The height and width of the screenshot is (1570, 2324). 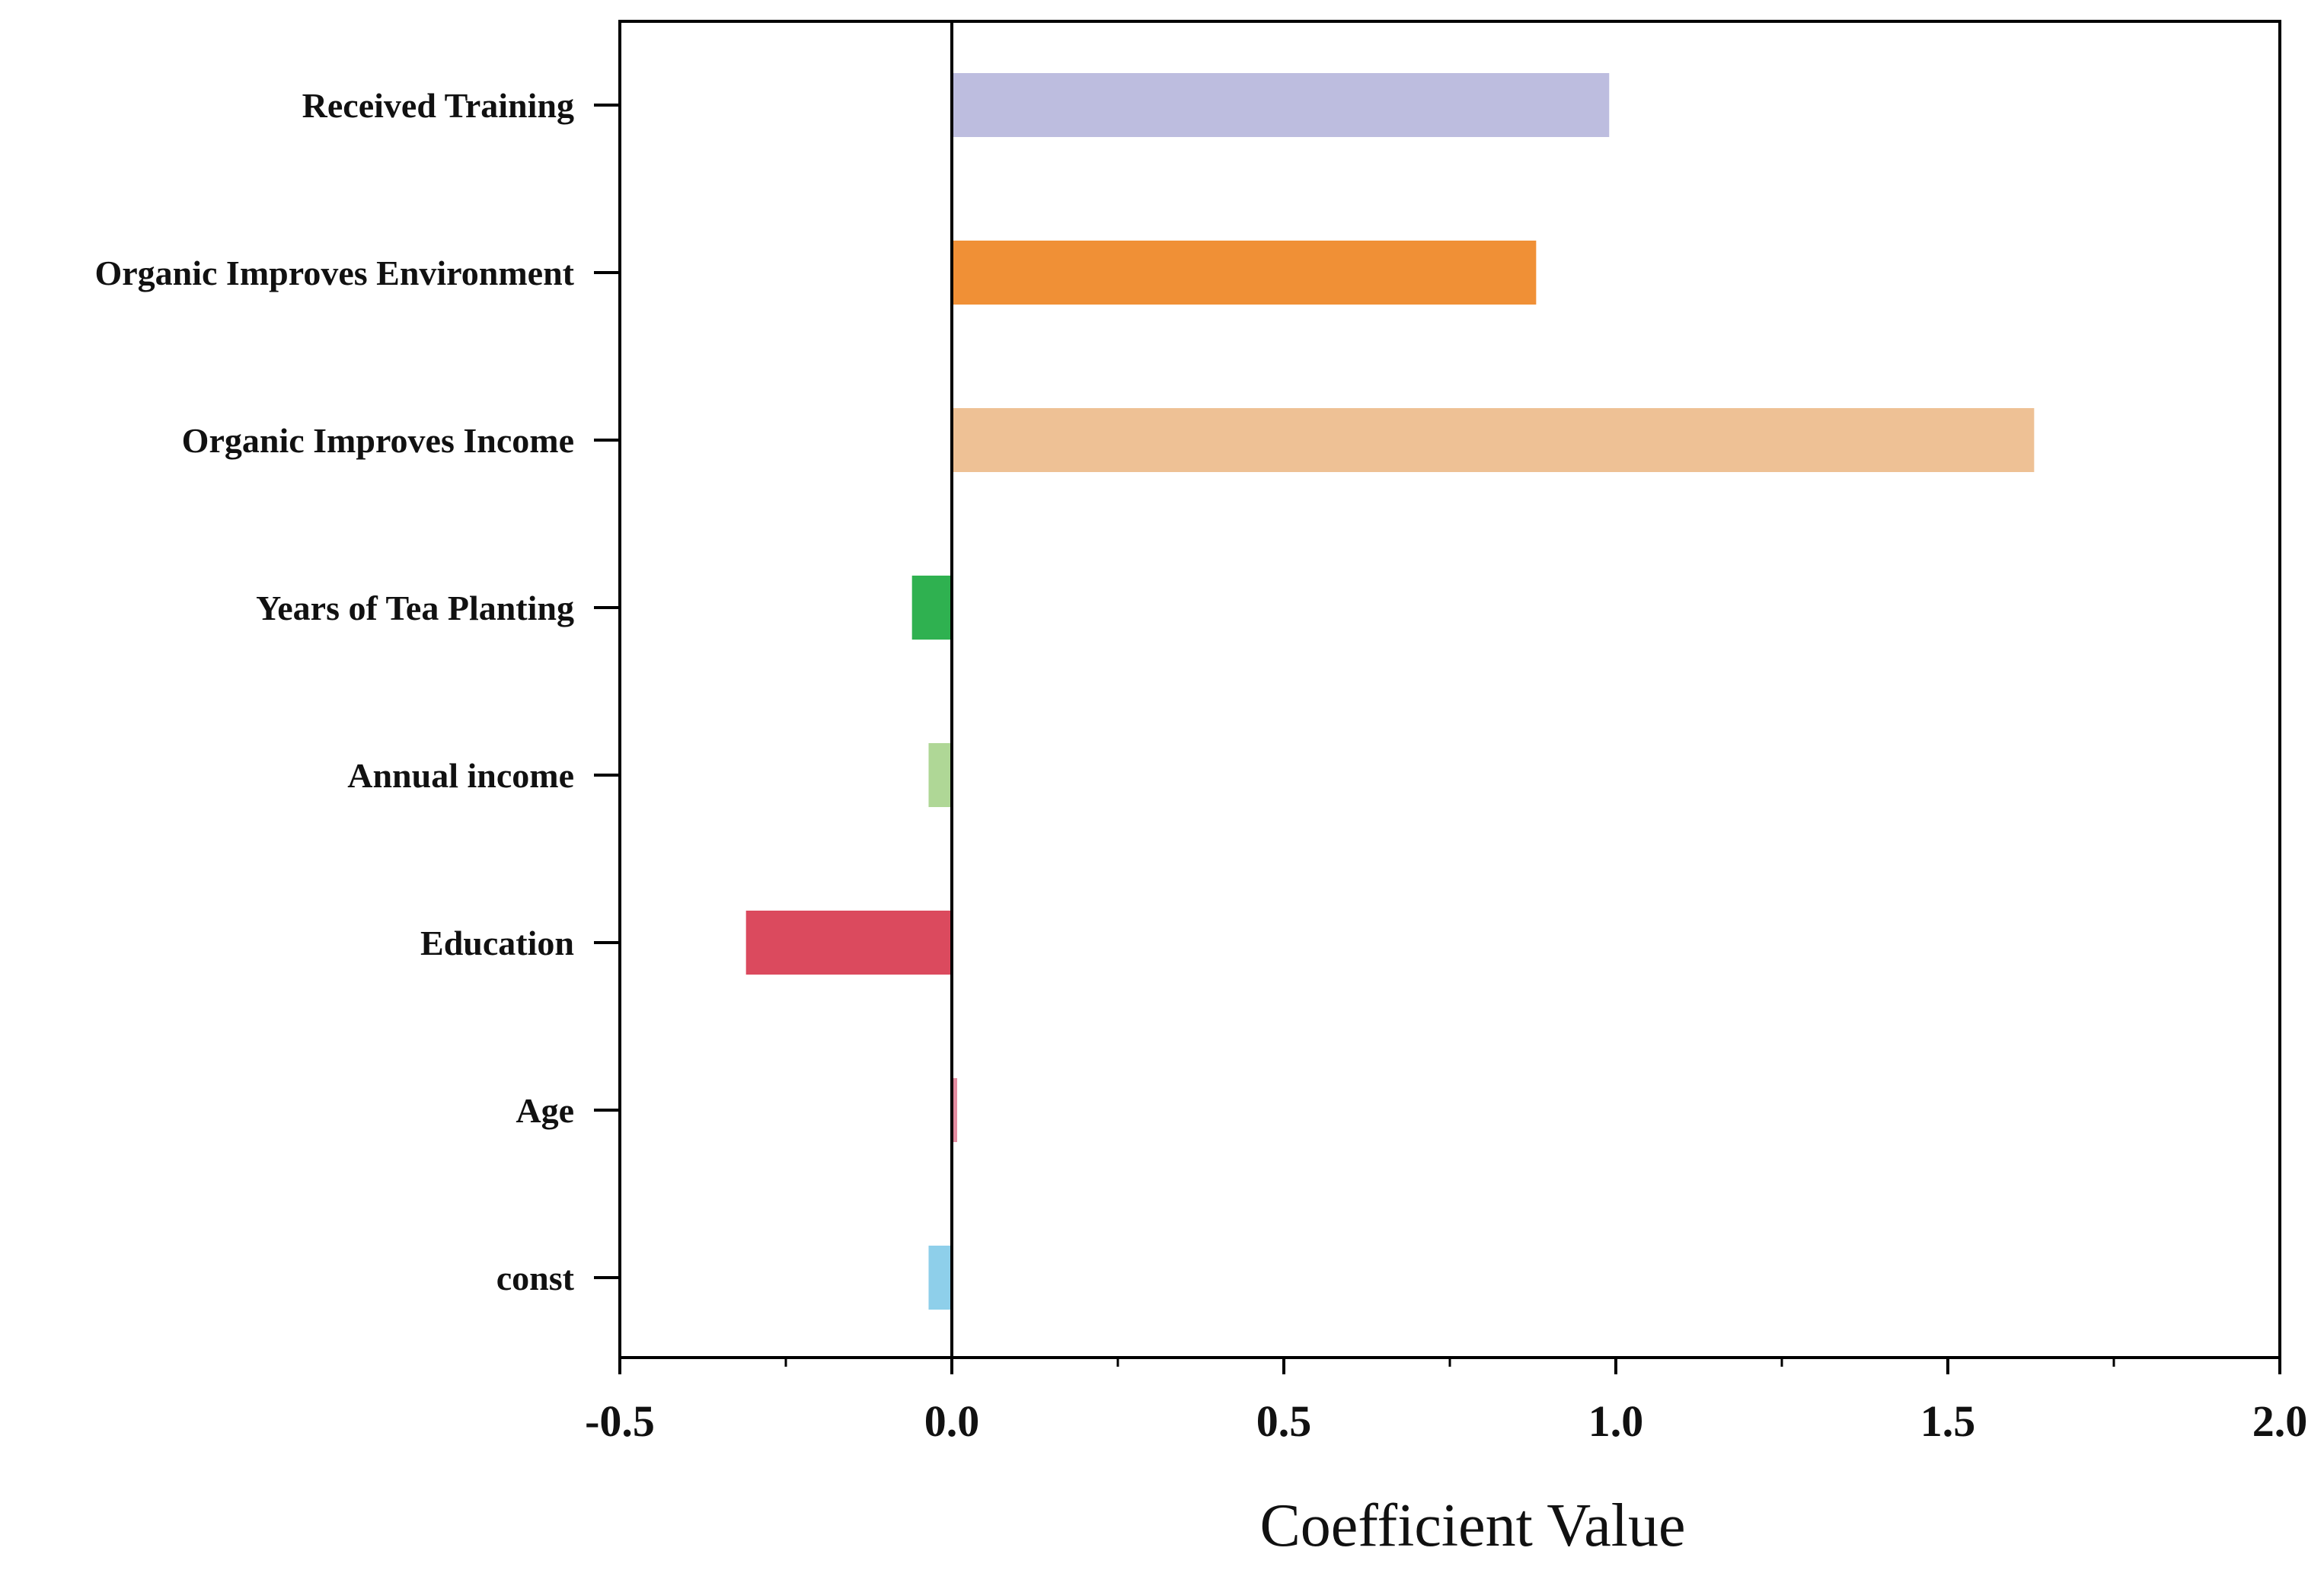 What do you see at coordinates (620, 1421) in the screenshot?
I see `x-tick-label-0: -0.5` at bounding box center [620, 1421].